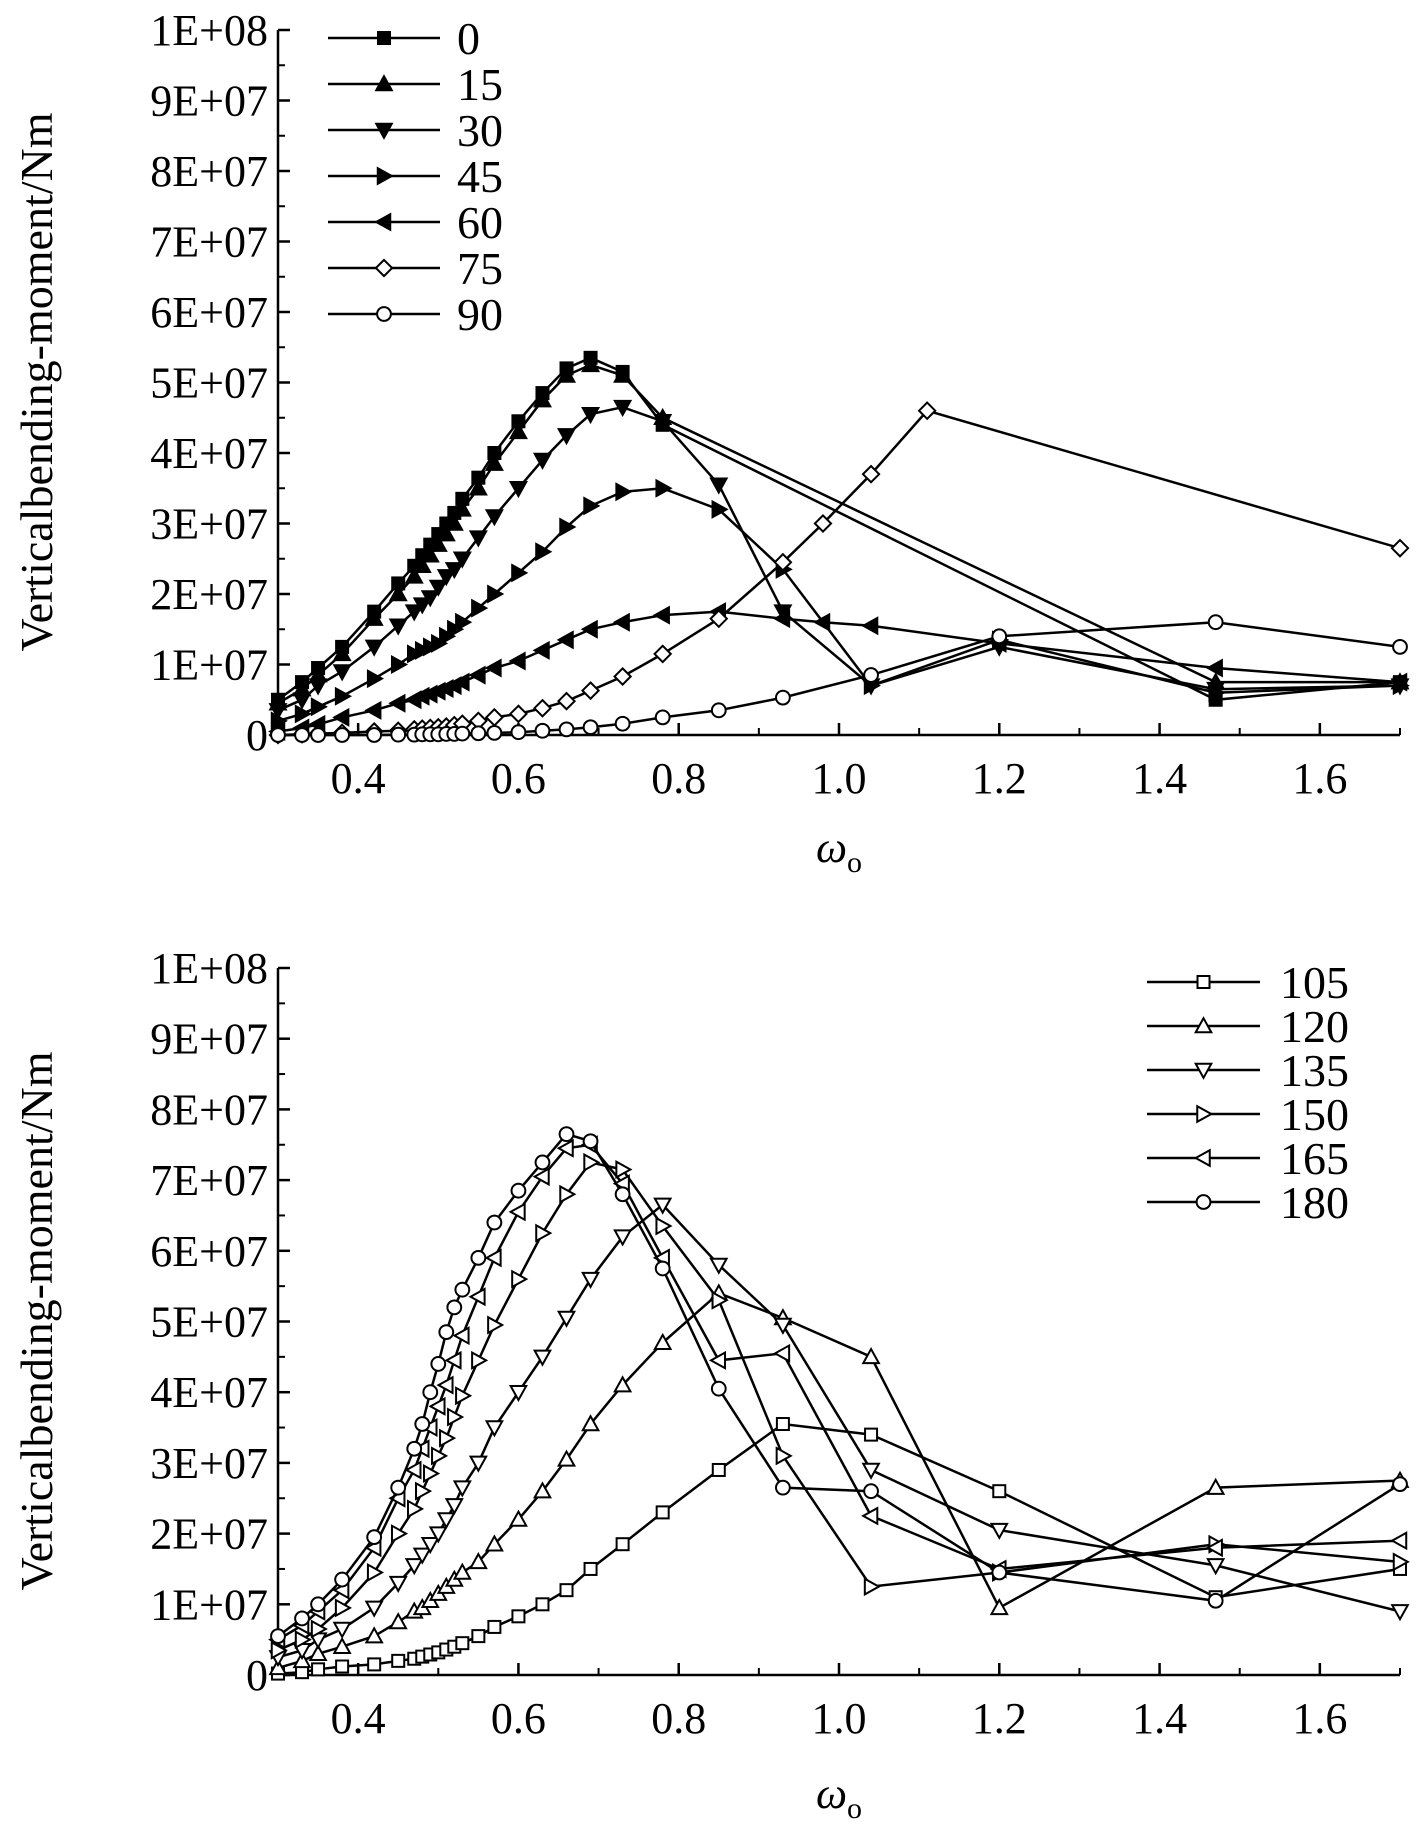  Describe the element at coordinates (1314, 1202) in the screenshot. I see `legend-label: 180` at that location.